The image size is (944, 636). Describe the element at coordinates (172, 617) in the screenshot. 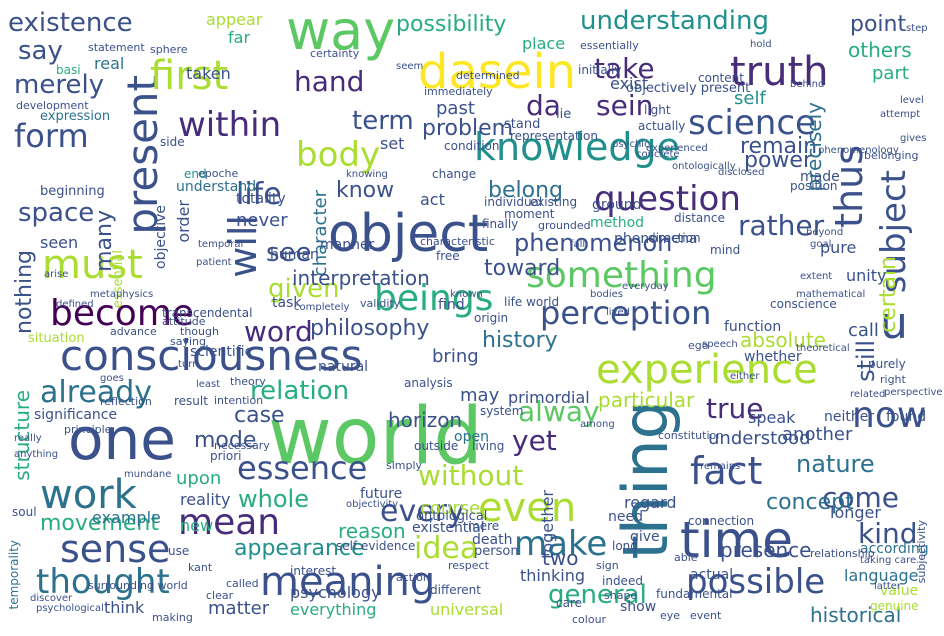

I see `word: making` at that location.